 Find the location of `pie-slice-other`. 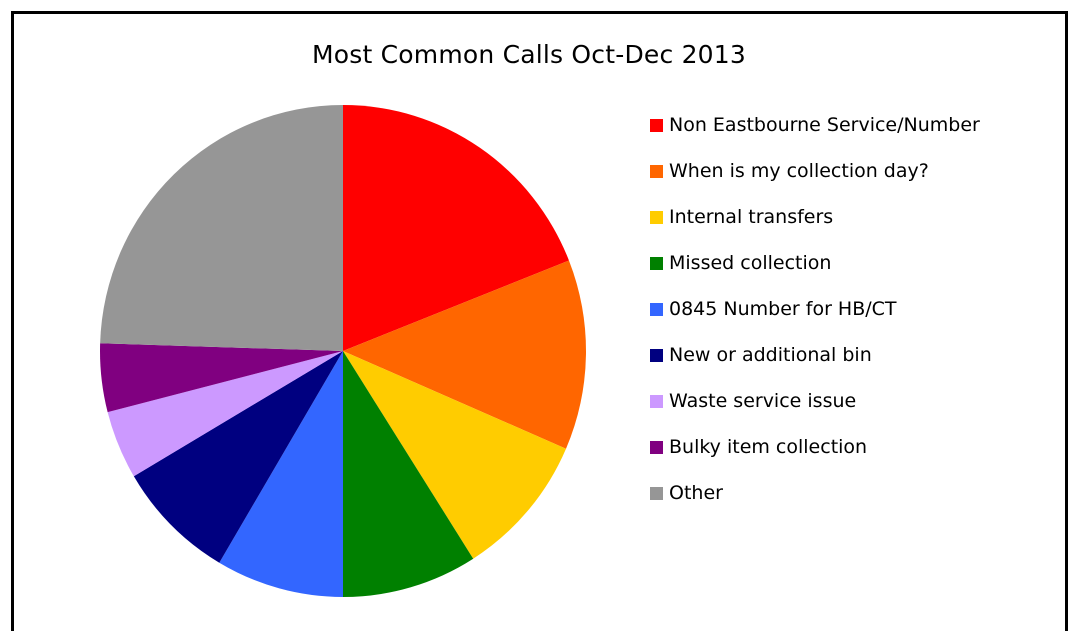

pie-slice-other is located at coordinates (222, 227).